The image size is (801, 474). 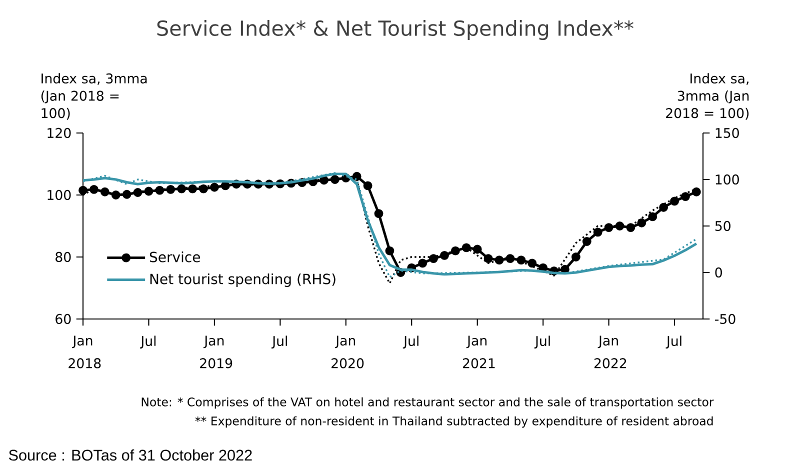 I want to click on y-tick-label: 120, so click(x=59, y=133).